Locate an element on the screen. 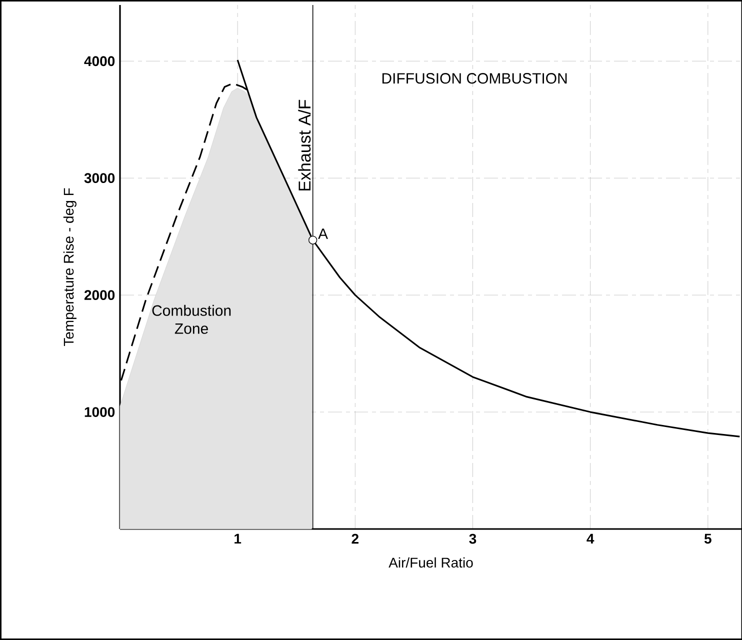  x-tick-label: 3 is located at coordinates (472, 539).